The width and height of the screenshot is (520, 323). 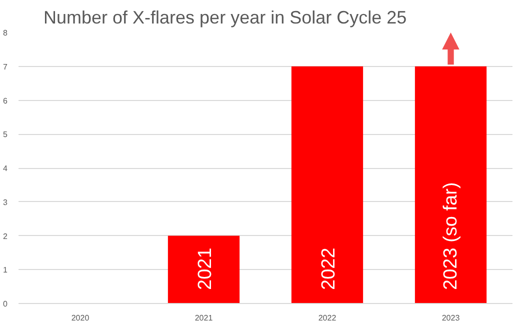 I want to click on y-tick-label: 5, so click(x=5, y=135).